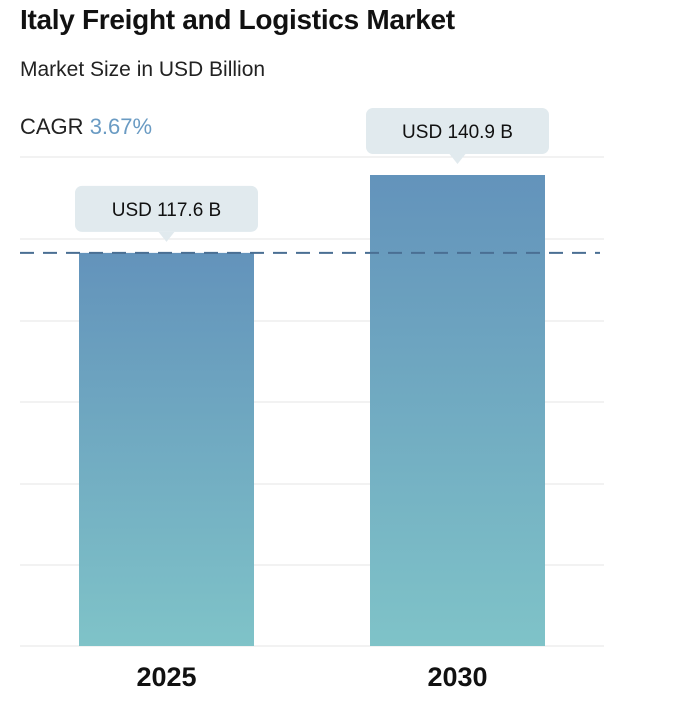 Image resolution: width=688 pixels, height=709 pixels. I want to click on x-tick-2025: 2025, so click(166, 677).